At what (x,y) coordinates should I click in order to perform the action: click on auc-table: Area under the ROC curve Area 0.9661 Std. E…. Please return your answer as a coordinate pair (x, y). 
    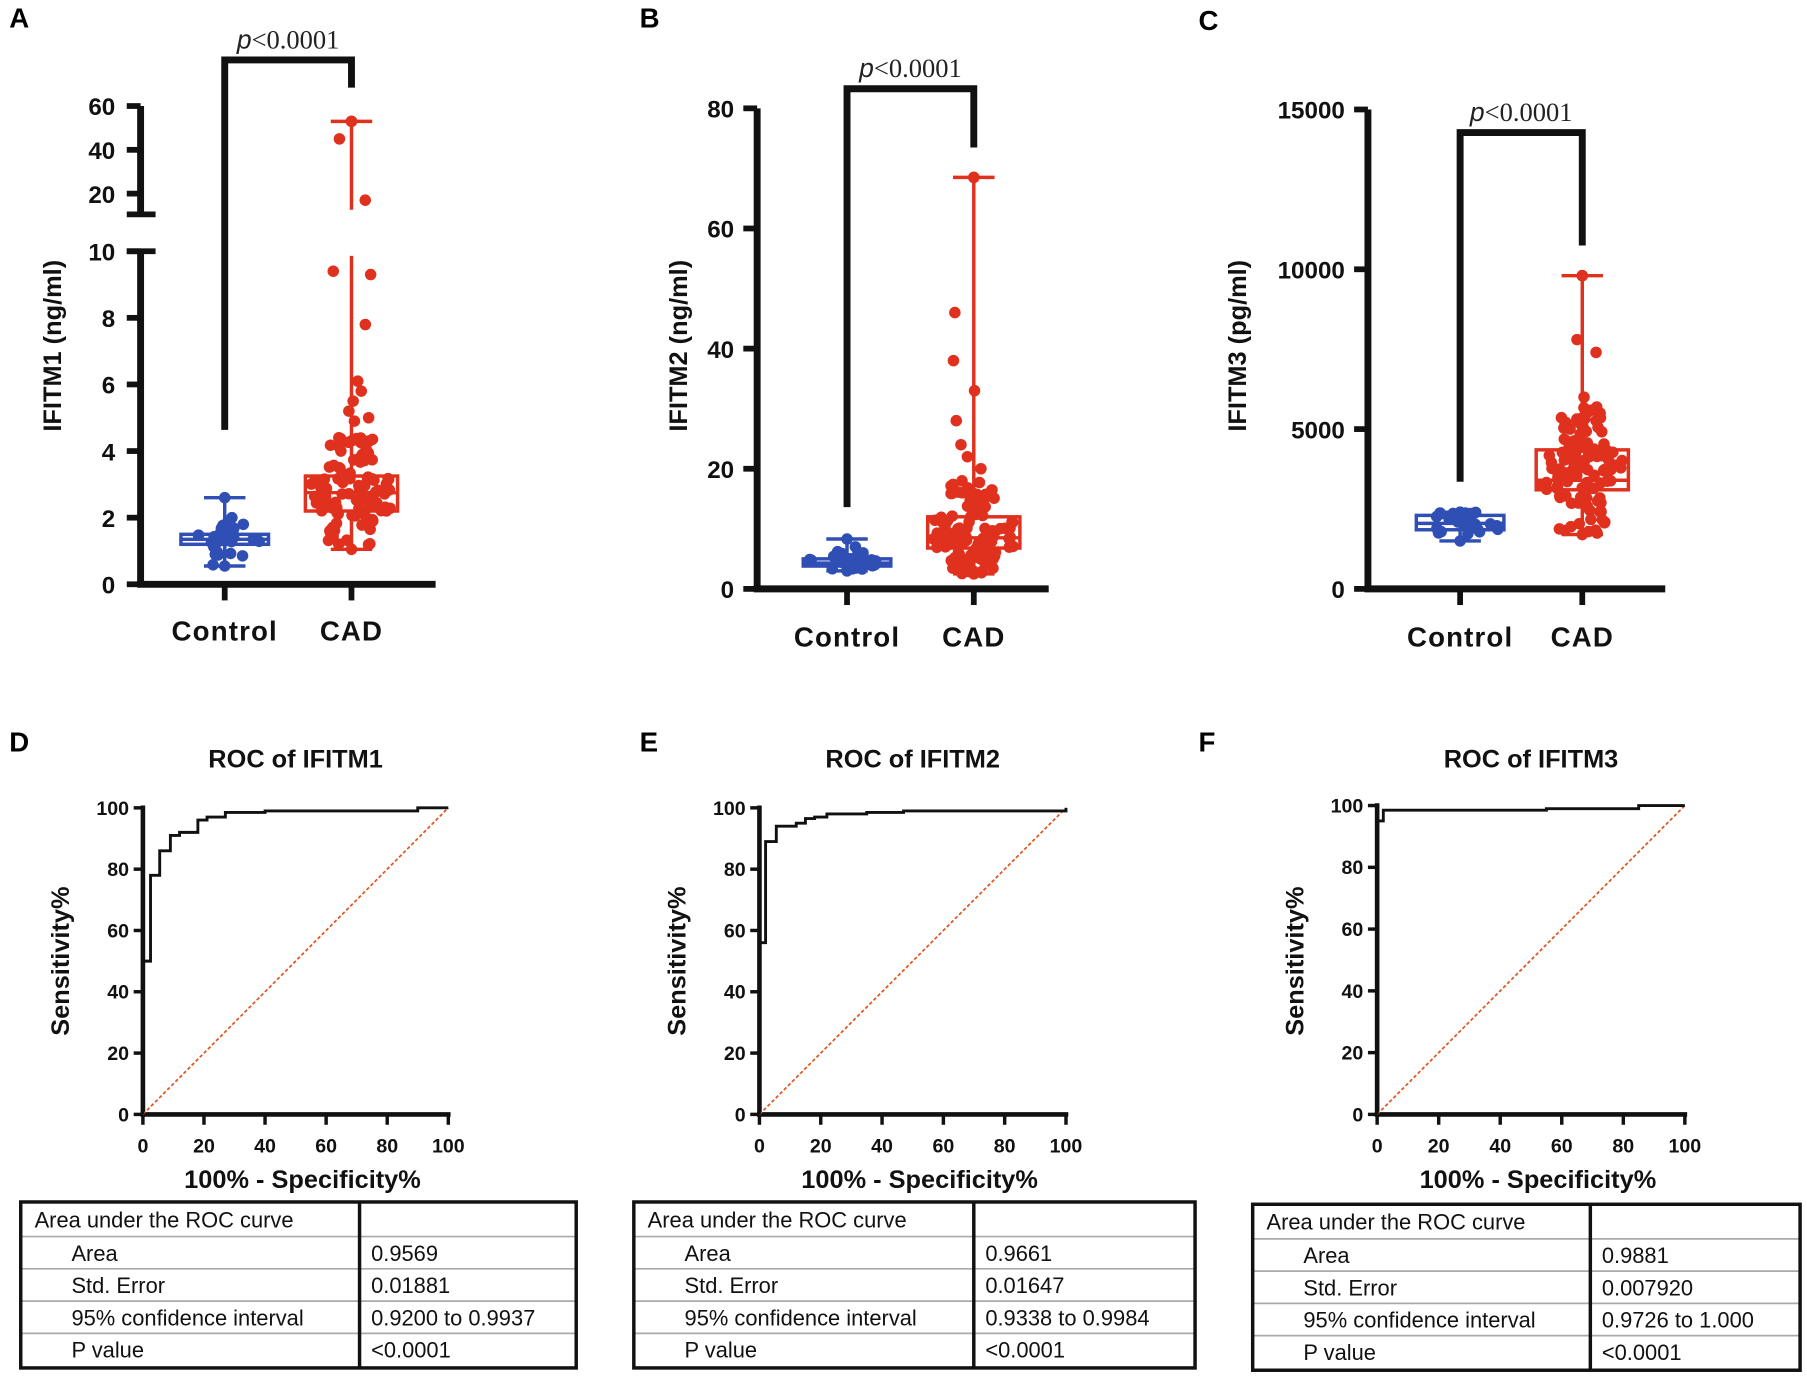
    Looking at the image, I should click on (914, 1285).